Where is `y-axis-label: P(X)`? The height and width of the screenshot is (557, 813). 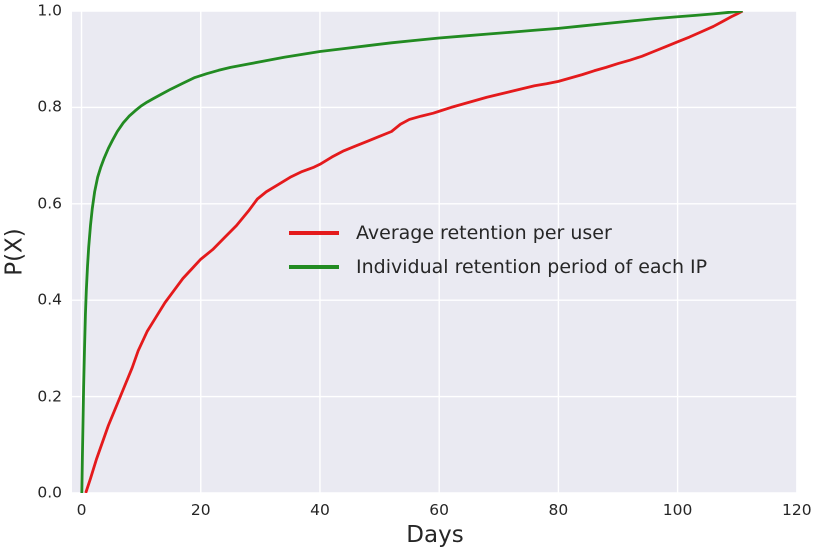 y-axis-label: P(X) is located at coordinates (14, 252).